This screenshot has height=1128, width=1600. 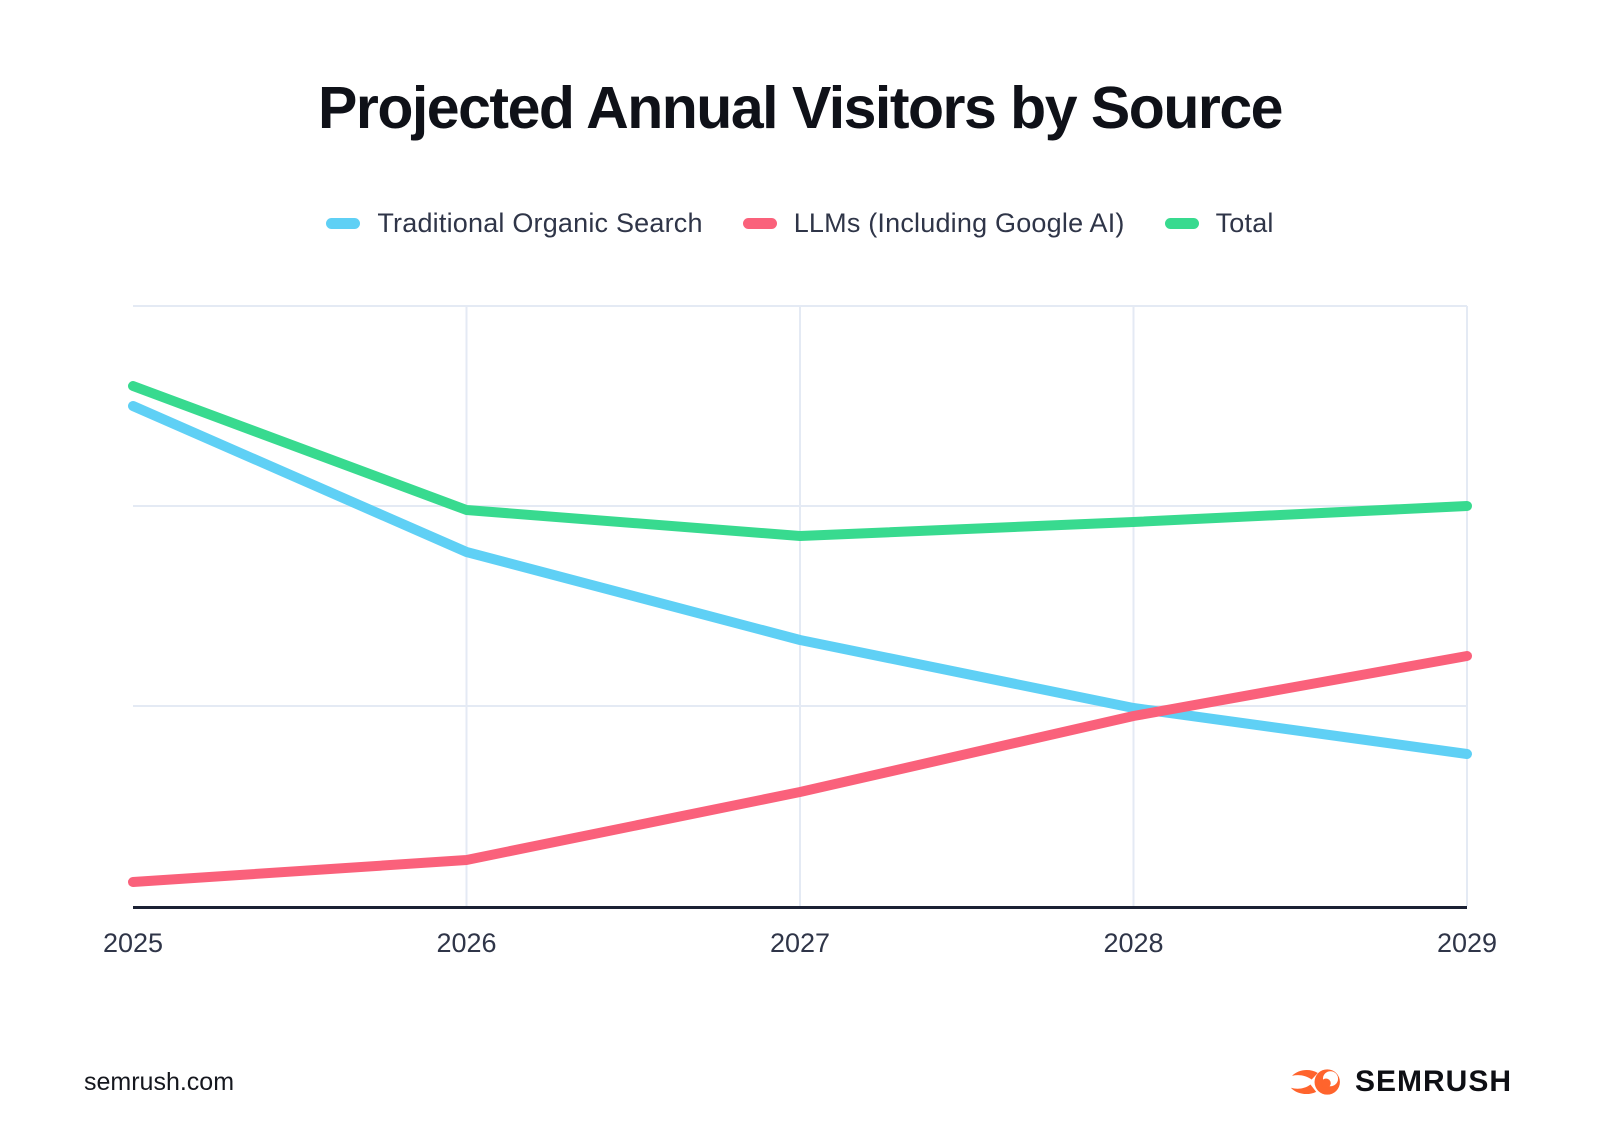 What do you see at coordinates (800, 108) in the screenshot?
I see `chart-title: Projected Annual Visitors by Source` at bounding box center [800, 108].